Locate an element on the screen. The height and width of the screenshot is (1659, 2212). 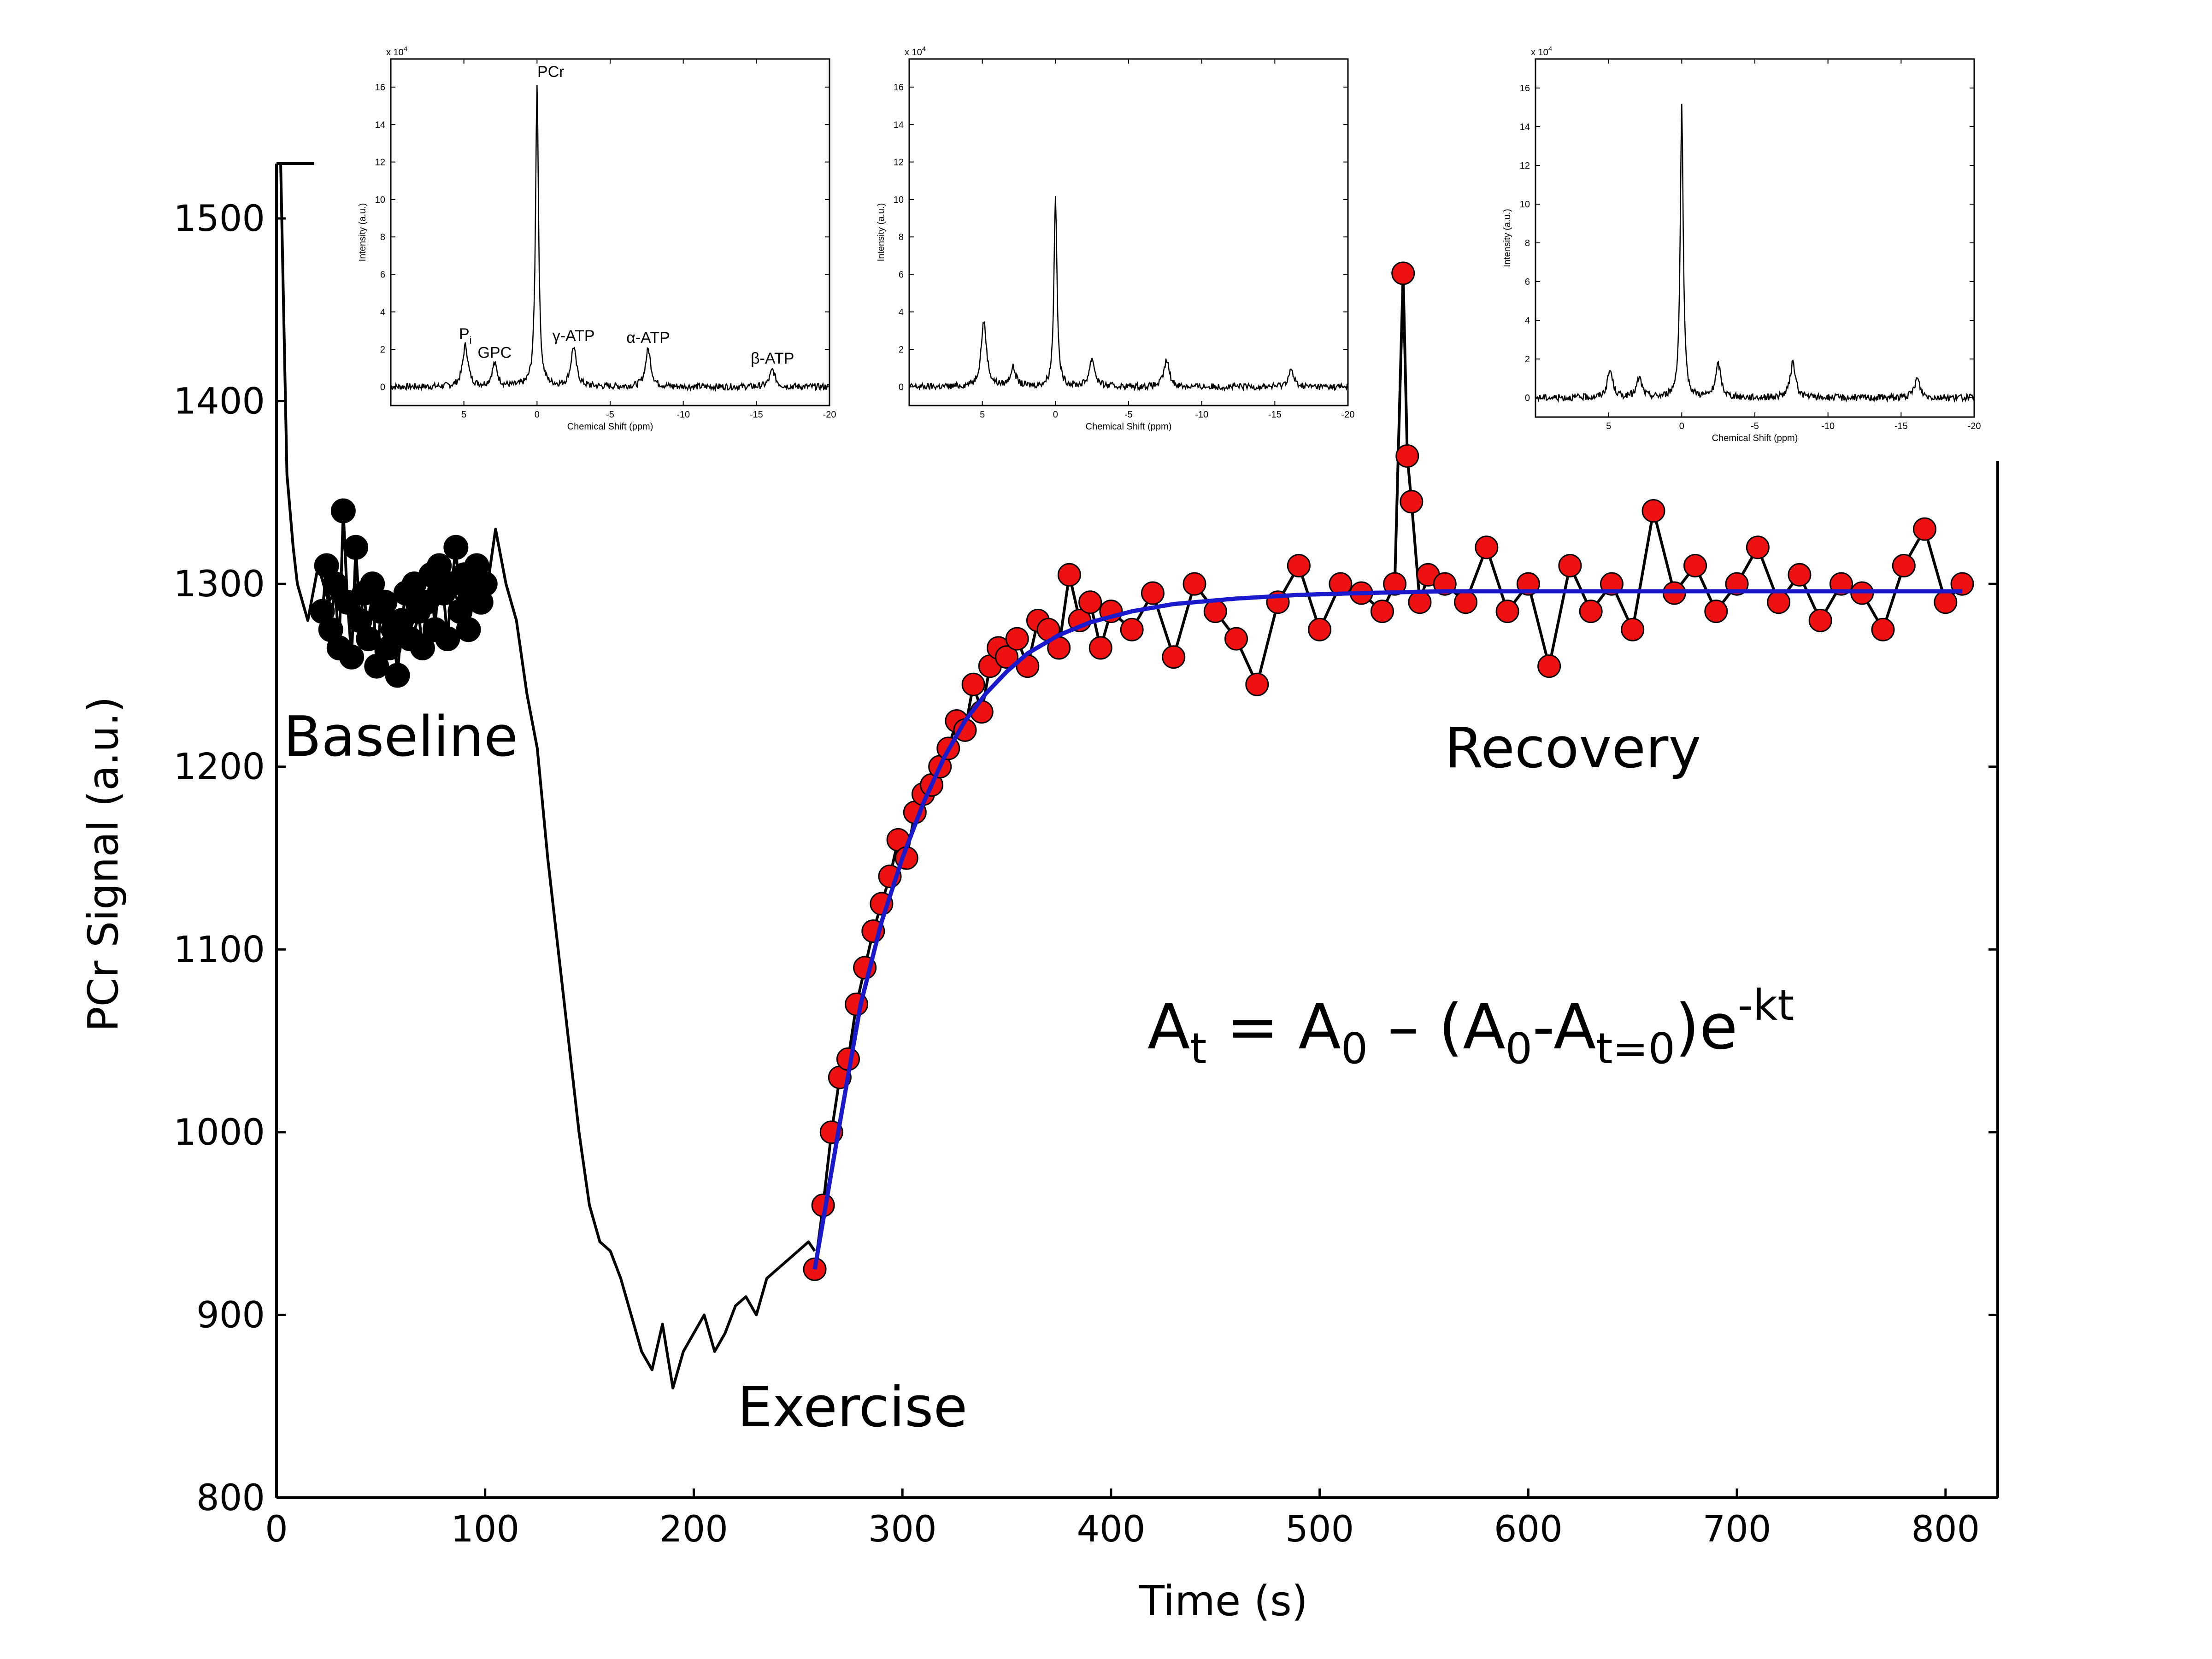
exercise-label: Exercise is located at coordinates (852, 1408).